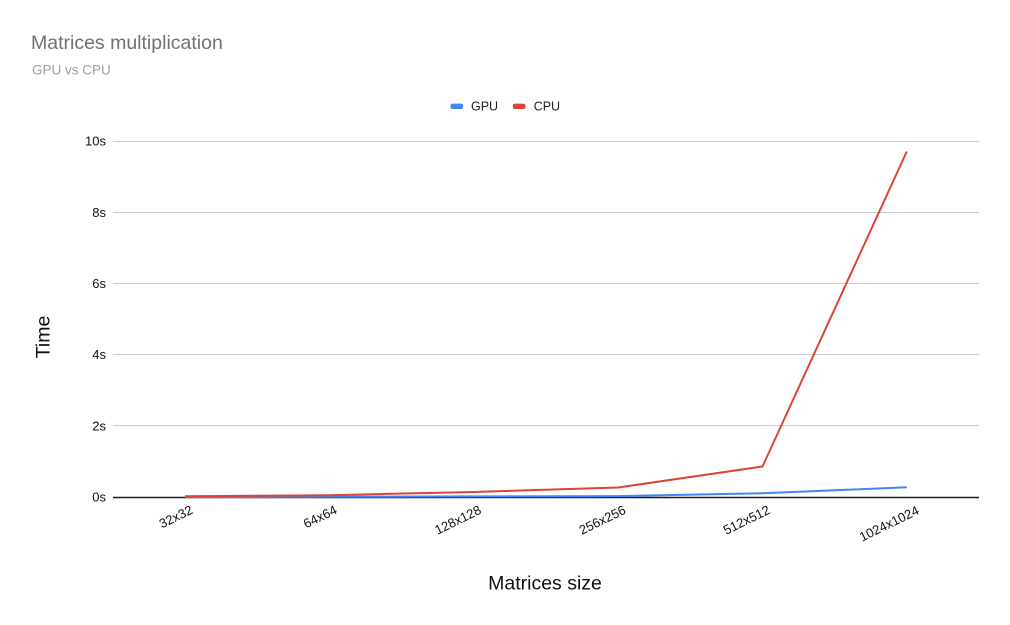  I want to click on svg-text: GPU vs CPU, so click(71, 69).